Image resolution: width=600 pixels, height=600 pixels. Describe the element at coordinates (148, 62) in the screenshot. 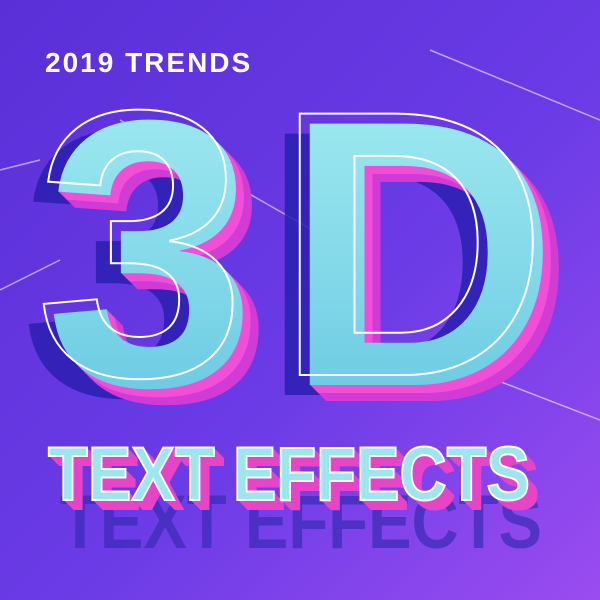

I see `subtitle: 2019 TRENDS` at that location.